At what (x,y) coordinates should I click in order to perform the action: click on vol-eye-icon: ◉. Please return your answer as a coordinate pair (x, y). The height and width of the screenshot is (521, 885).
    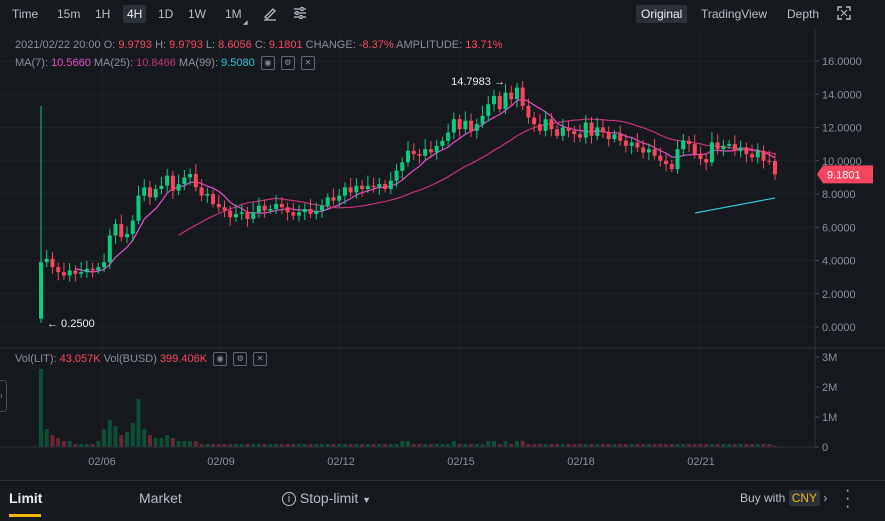
    Looking at the image, I should click on (220, 359).